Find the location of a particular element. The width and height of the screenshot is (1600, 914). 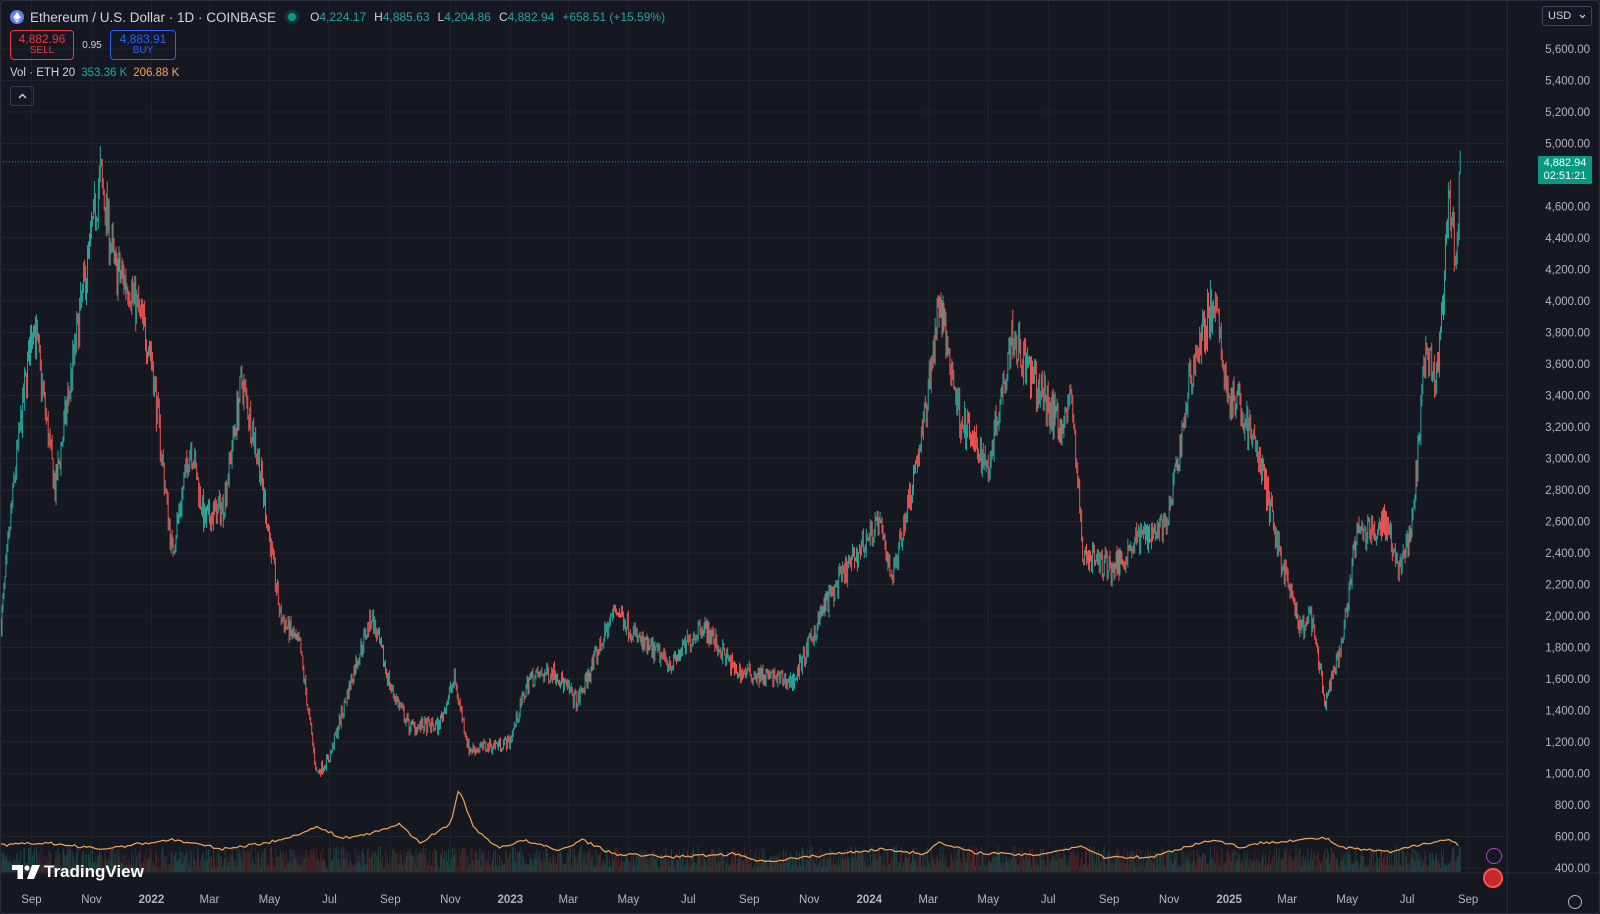

volume-legend: Vol · ETH 20 353.36 K 206.88 K is located at coordinates (94, 73).